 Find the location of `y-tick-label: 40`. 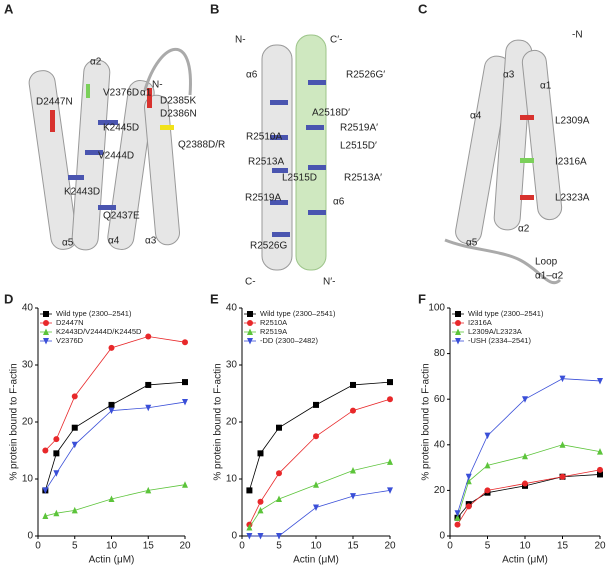

y-tick-label: 40 is located at coordinates (232, 308).